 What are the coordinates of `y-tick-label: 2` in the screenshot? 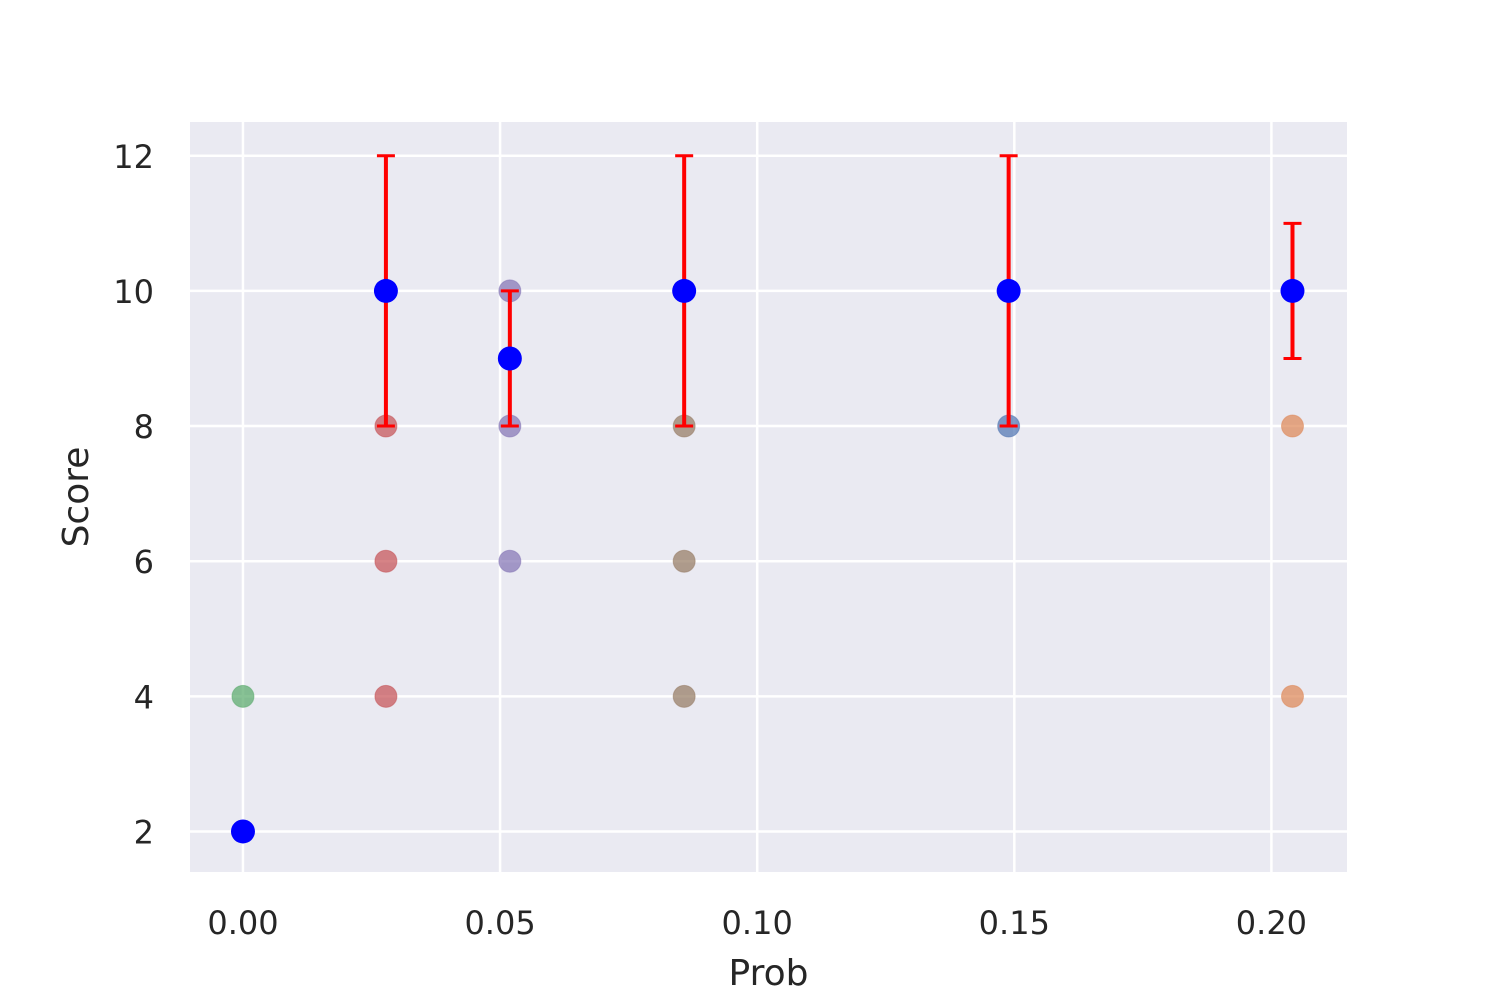 It's located at (144, 832).